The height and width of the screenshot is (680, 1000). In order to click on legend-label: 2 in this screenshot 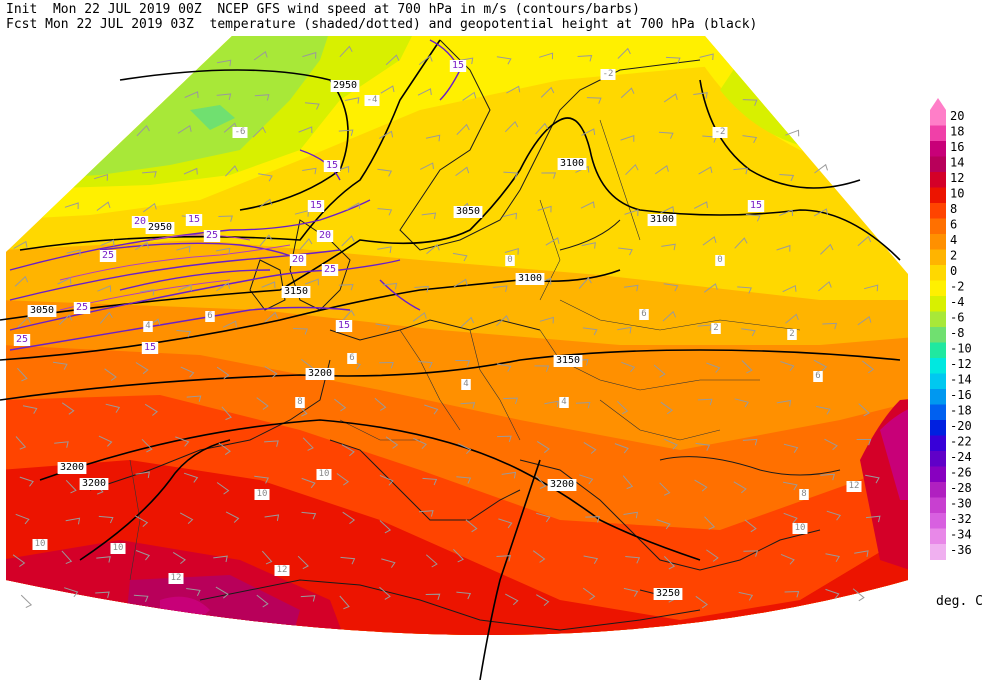, I will do `click(953, 256)`.